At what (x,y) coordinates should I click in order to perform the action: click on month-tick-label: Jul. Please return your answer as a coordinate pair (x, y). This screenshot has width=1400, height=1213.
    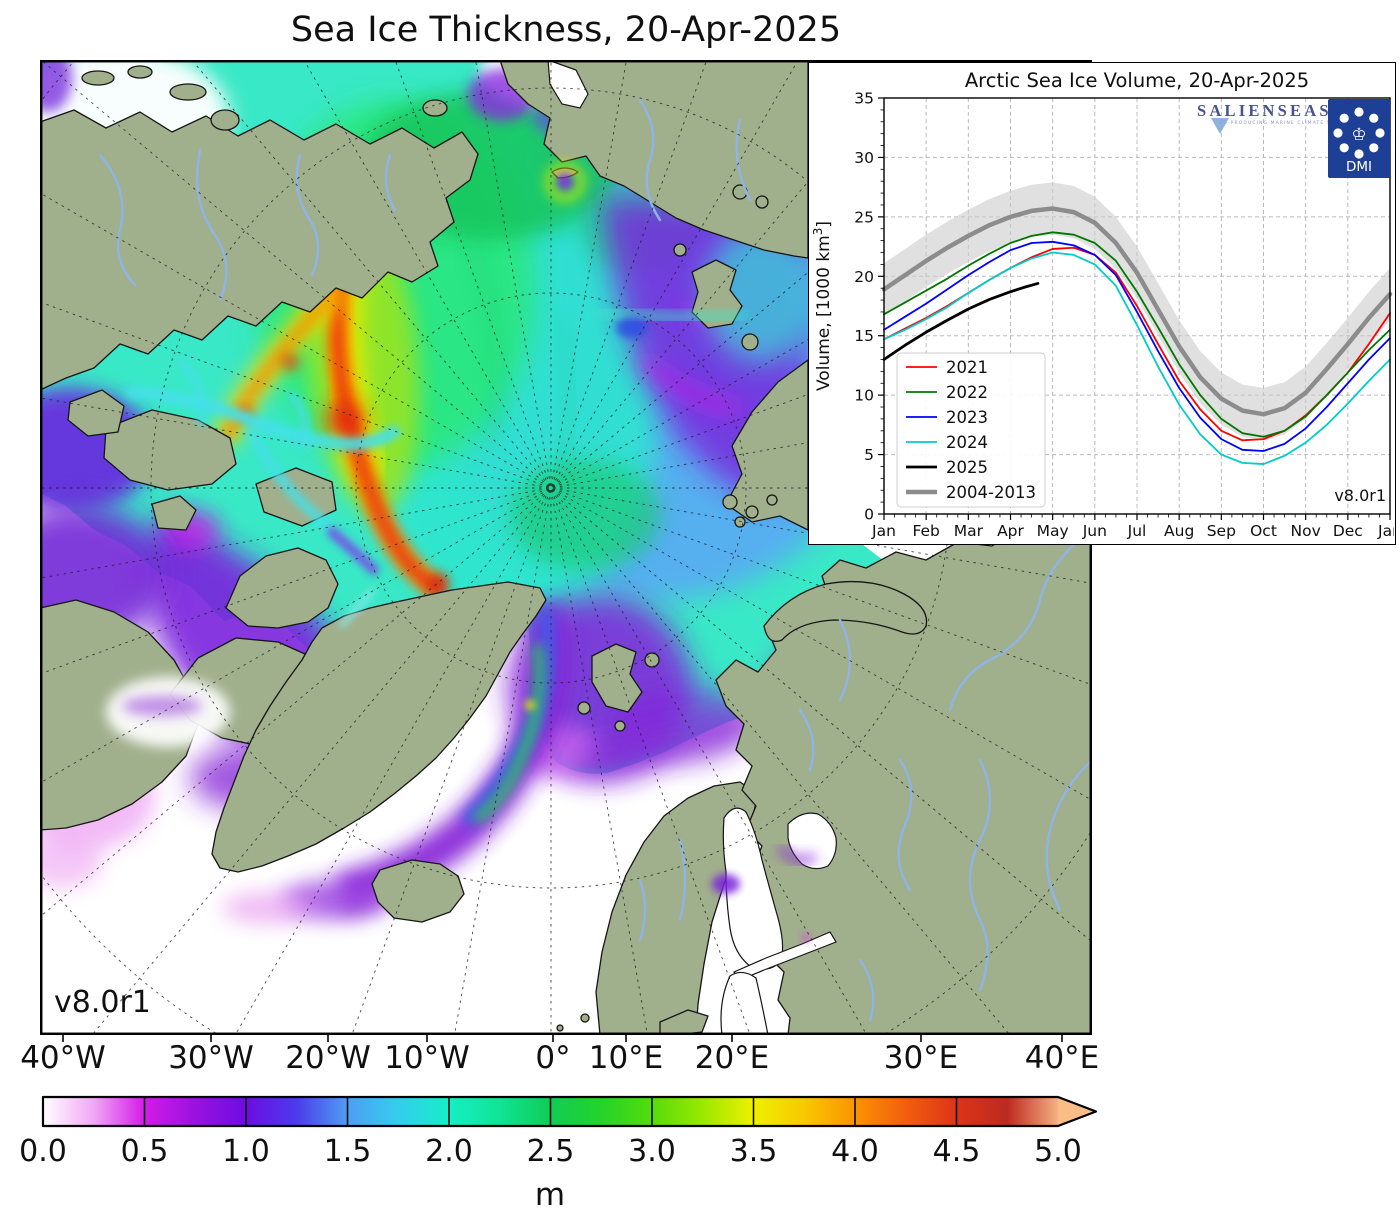
    Looking at the image, I should click on (1137, 531).